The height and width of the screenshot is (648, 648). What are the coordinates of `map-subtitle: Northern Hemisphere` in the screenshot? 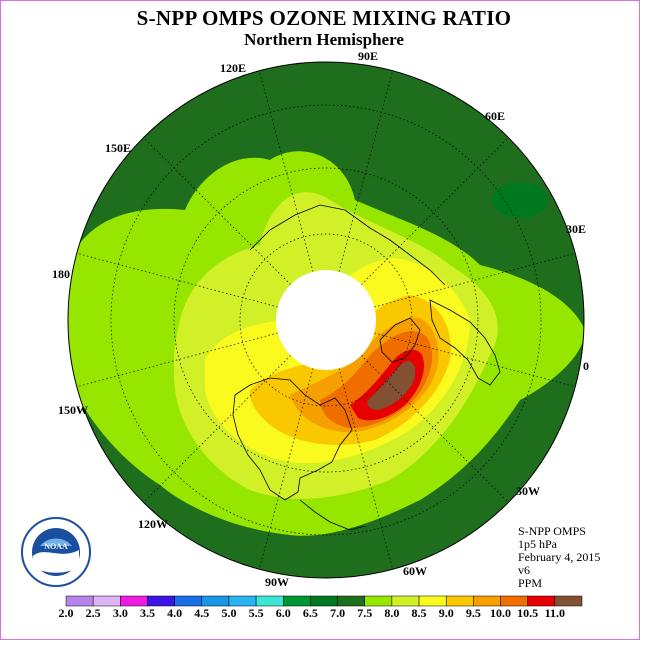 It's located at (324, 39).